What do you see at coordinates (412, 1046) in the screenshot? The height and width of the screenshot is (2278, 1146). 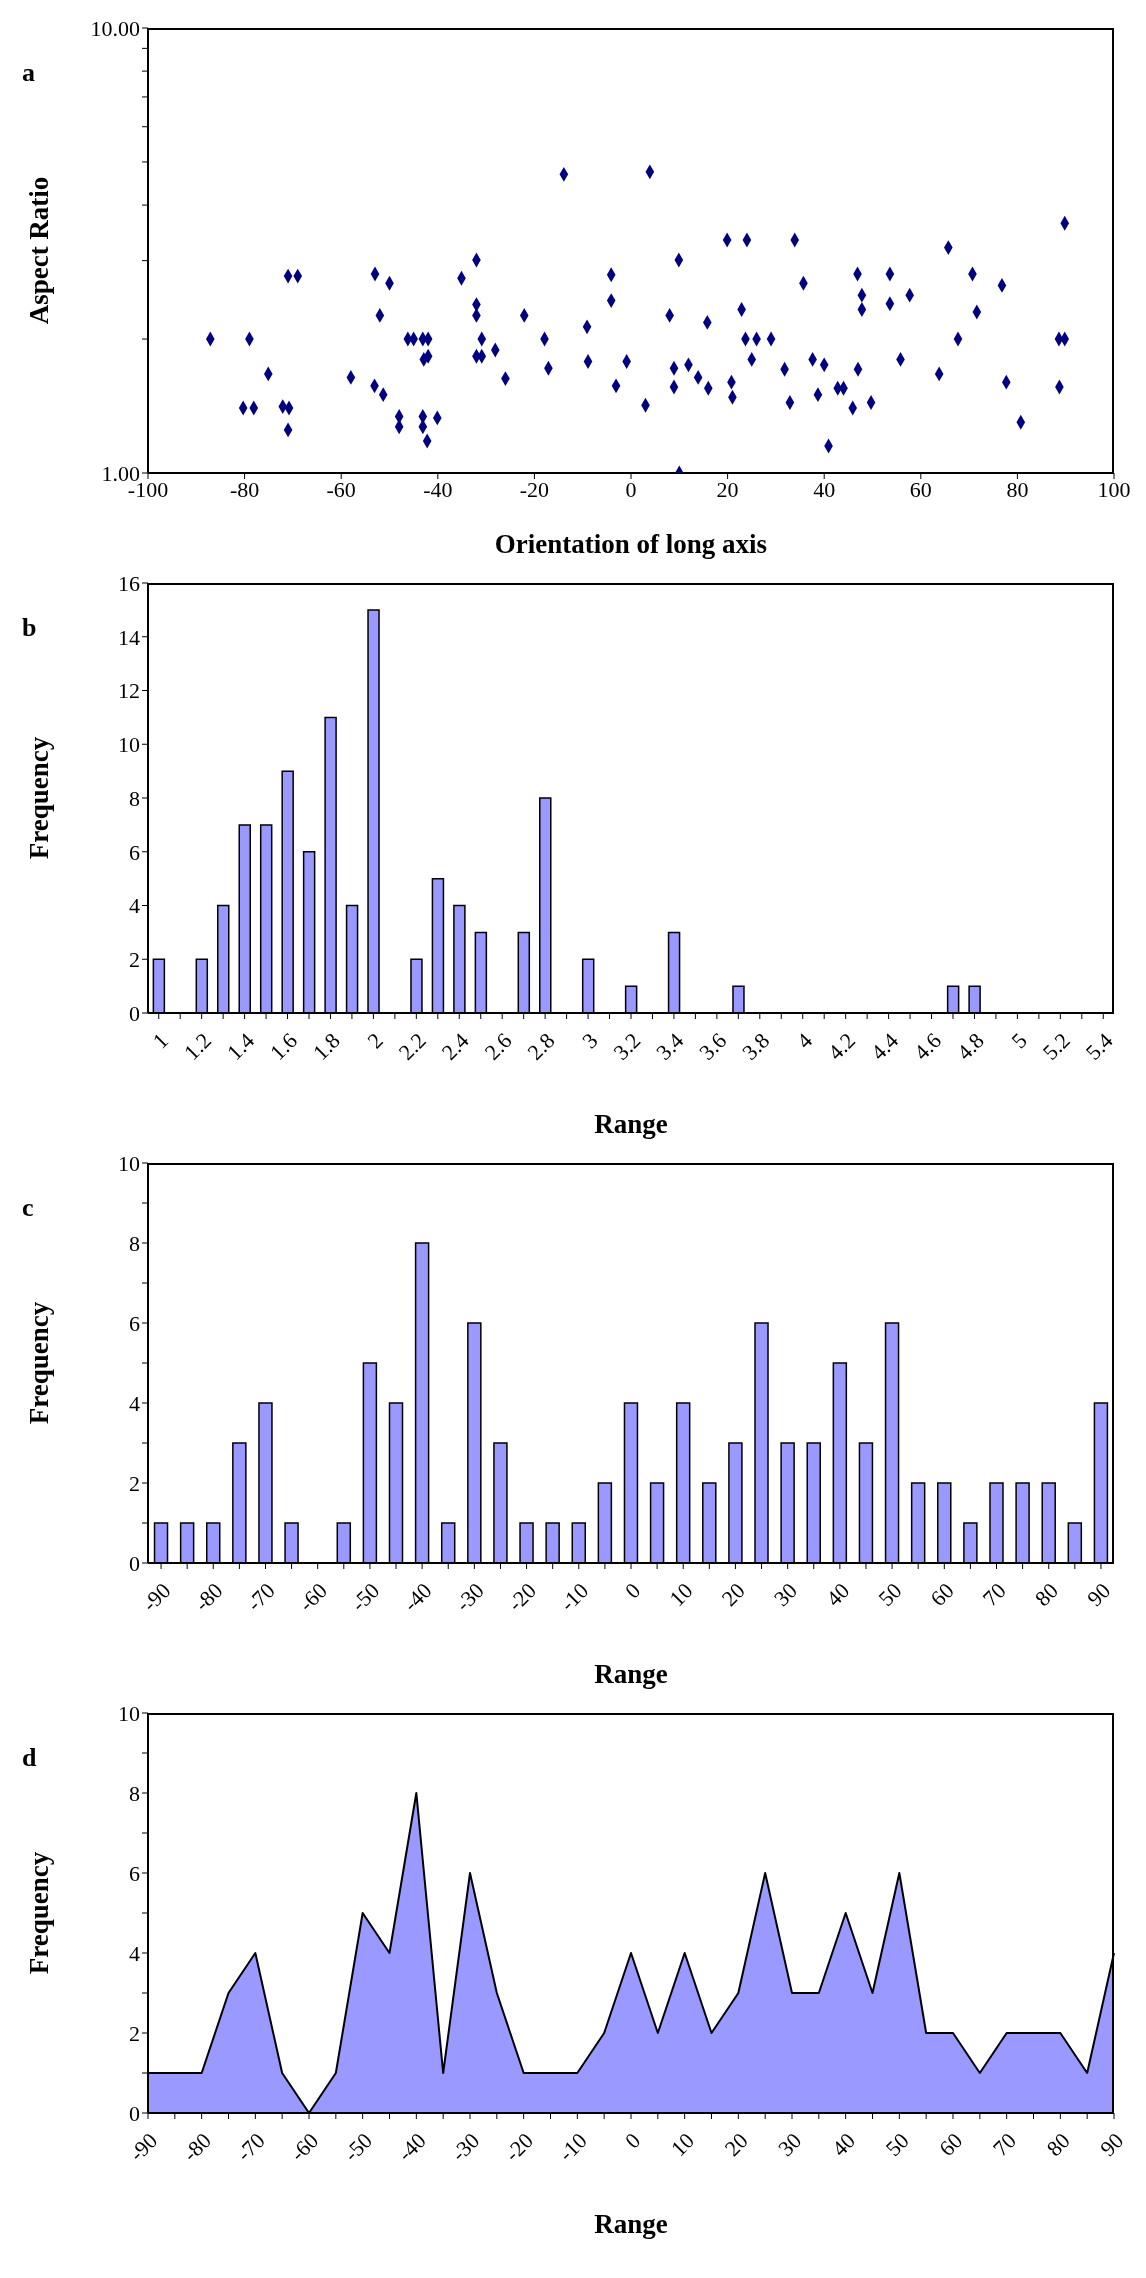 I see `x-tick-label: 2.2` at bounding box center [412, 1046].